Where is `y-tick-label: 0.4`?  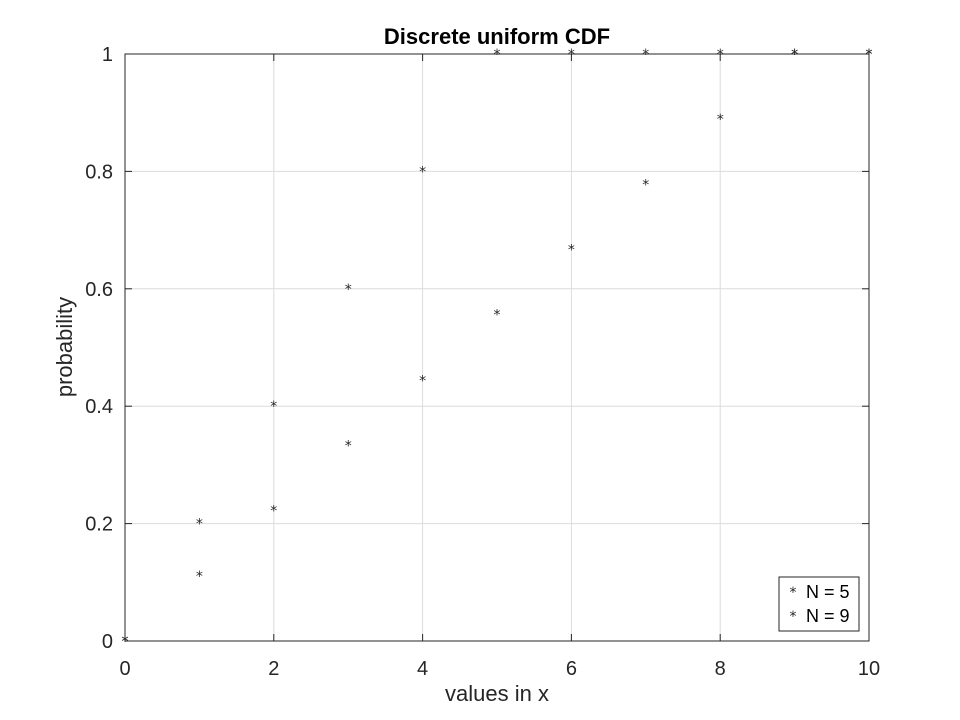
y-tick-label: 0.4 is located at coordinates (99, 407).